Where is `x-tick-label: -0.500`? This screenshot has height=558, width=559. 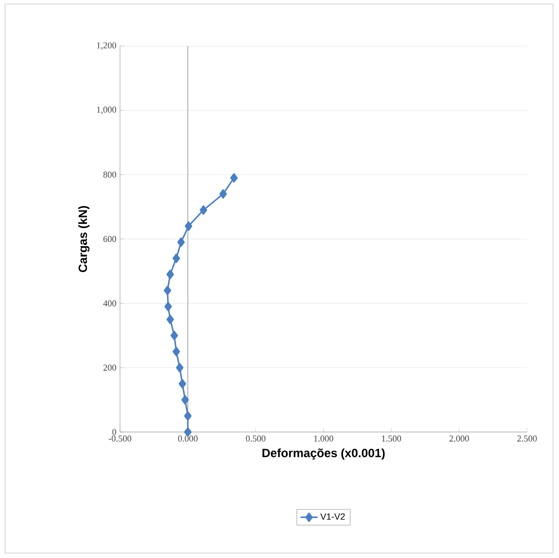 x-tick-label: -0.500 is located at coordinates (120, 439).